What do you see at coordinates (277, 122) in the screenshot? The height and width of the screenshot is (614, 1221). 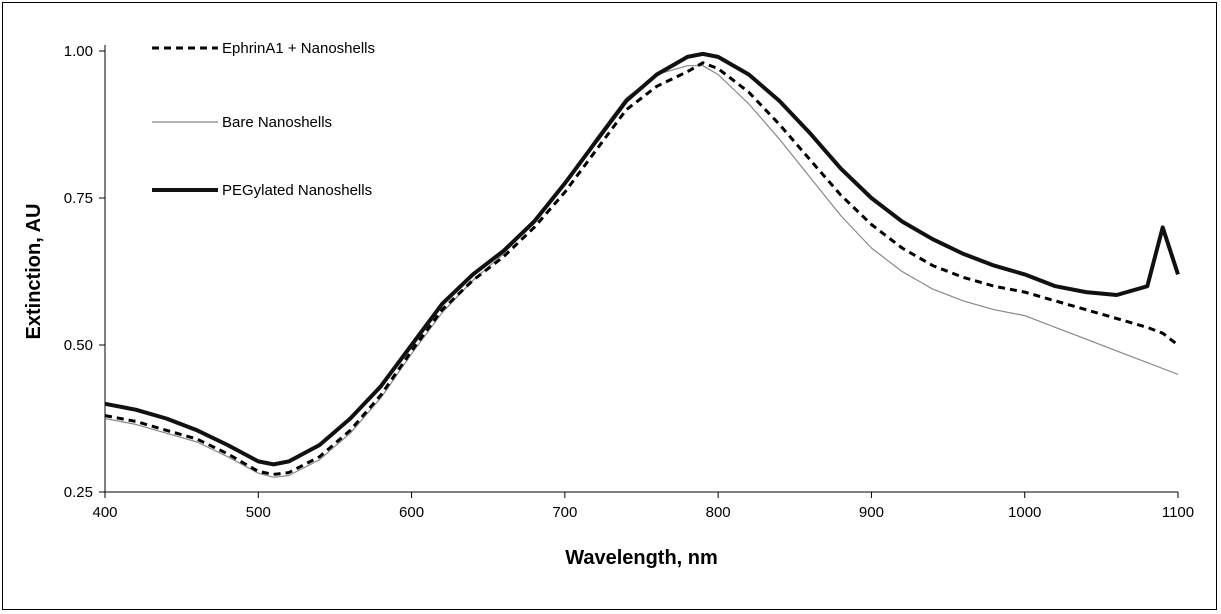 I see `legend-label-bare: Bare Nanoshells` at bounding box center [277, 122].